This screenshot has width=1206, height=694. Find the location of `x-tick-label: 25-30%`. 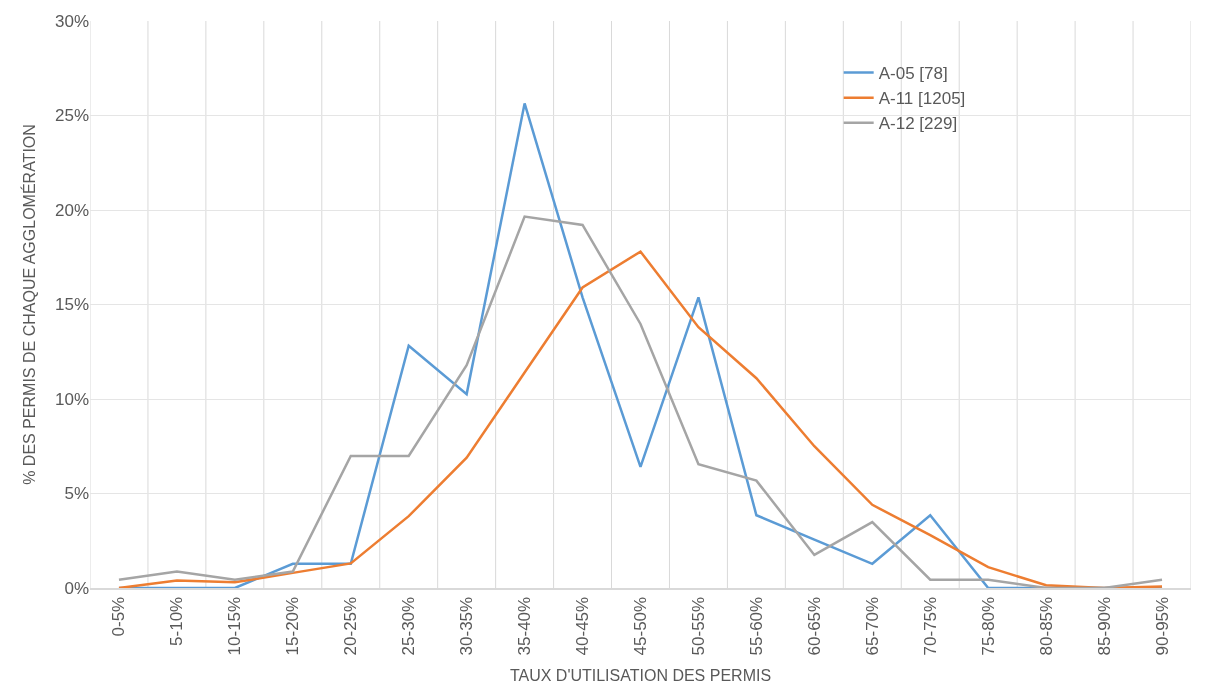

x-tick-label: 25-30% is located at coordinates (409, 626).